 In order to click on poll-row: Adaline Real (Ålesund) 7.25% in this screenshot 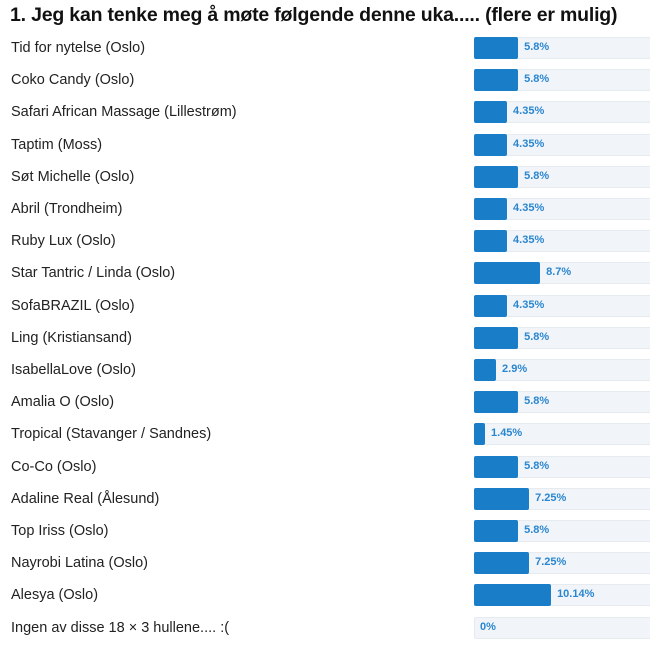, I will do `click(325, 499)`.